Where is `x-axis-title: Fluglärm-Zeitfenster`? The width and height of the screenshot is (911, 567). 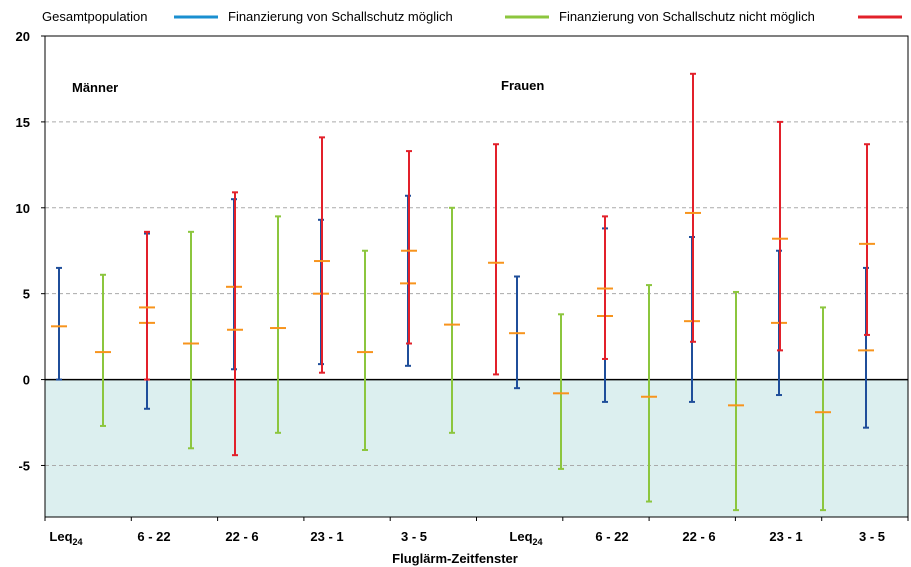
x-axis-title: Fluglärm-Zeitfenster is located at coordinates (455, 558).